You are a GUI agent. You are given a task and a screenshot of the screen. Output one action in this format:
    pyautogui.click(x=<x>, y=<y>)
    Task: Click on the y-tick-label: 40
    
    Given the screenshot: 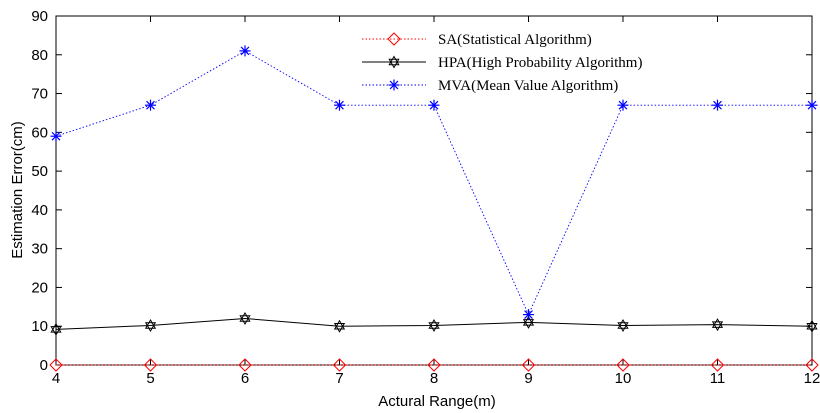 What is the action you would take?
    pyautogui.click(x=39, y=210)
    